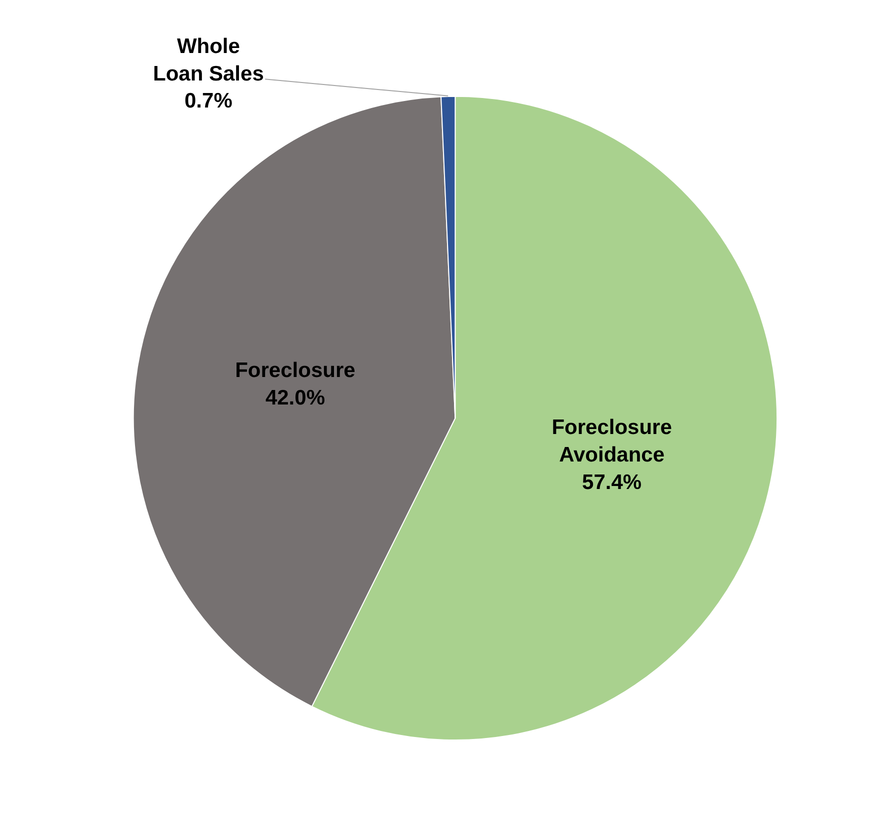 Image resolution: width=889 pixels, height=829 pixels. What do you see at coordinates (295, 398) in the screenshot?
I see `data-label: 42.0%` at bounding box center [295, 398].